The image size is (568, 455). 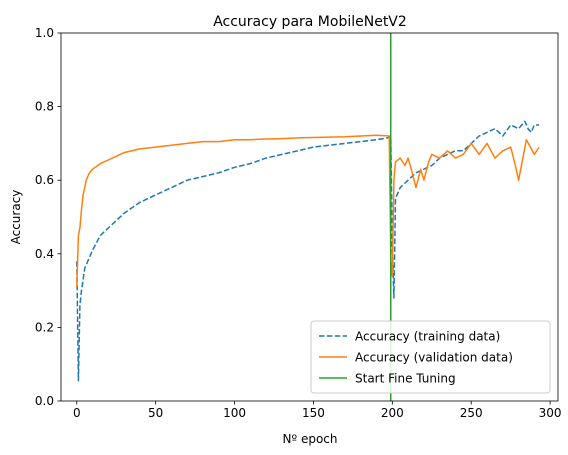 I want to click on chart-title: Accuracy para MobileNetV2, so click(x=310, y=22).